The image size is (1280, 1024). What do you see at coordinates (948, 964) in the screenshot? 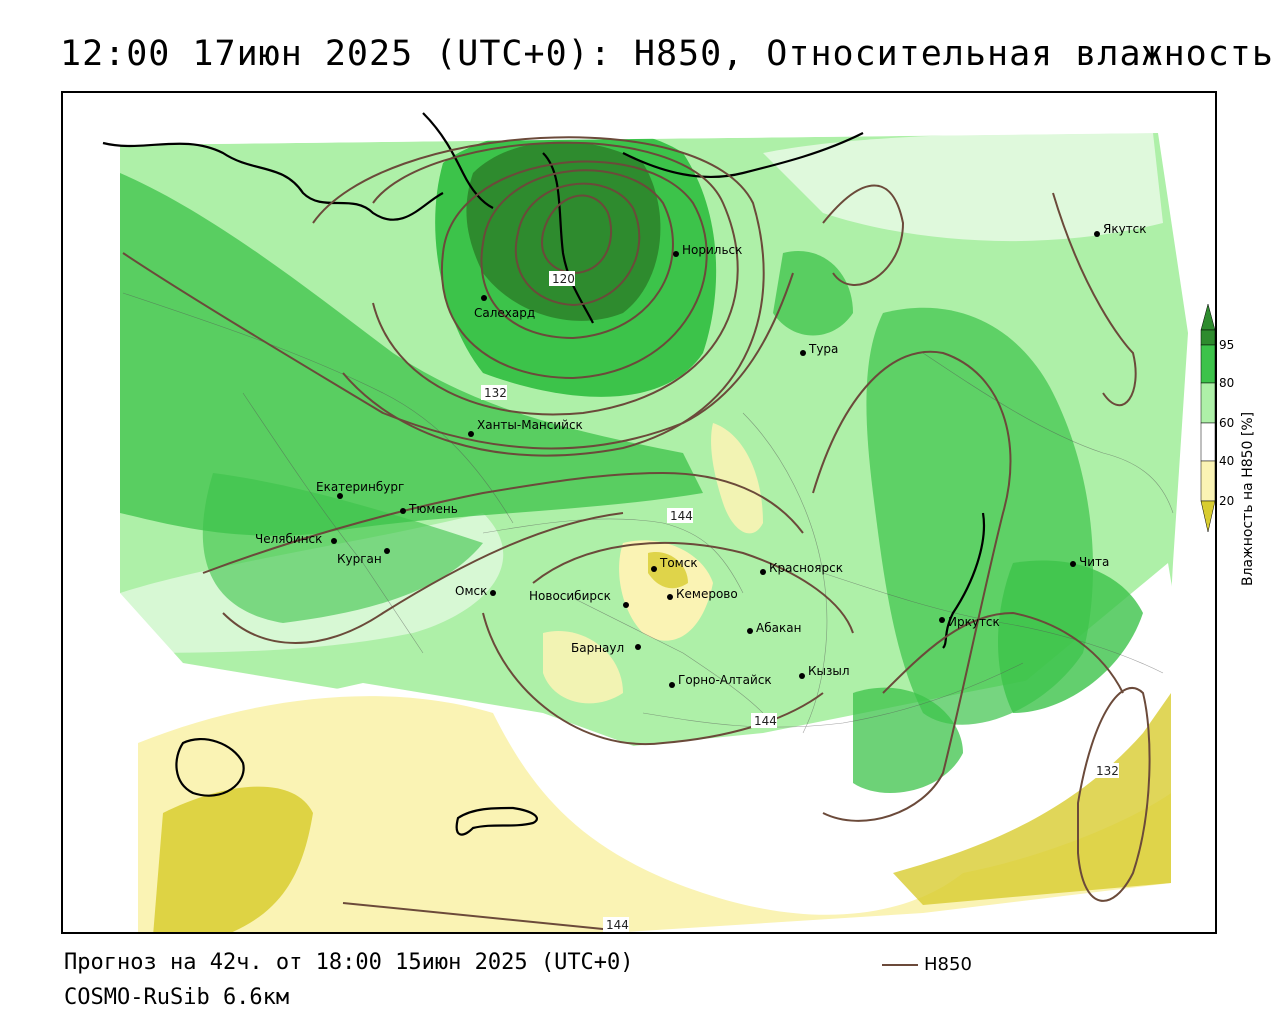
I see `h850-legend-label: H850` at bounding box center [948, 964].